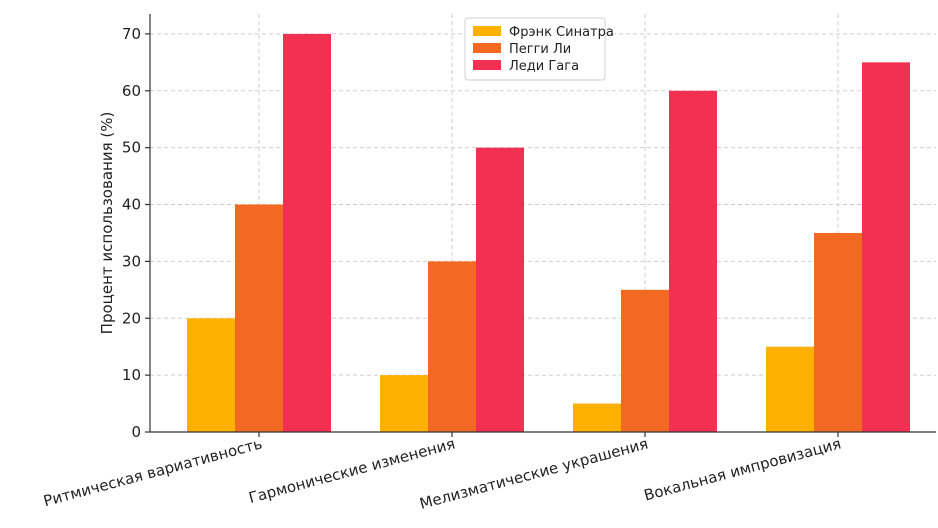 The image size is (938, 528). What do you see at coordinates (131, 91) in the screenshot?
I see `y-tick-label: 60` at bounding box center [131, 91].